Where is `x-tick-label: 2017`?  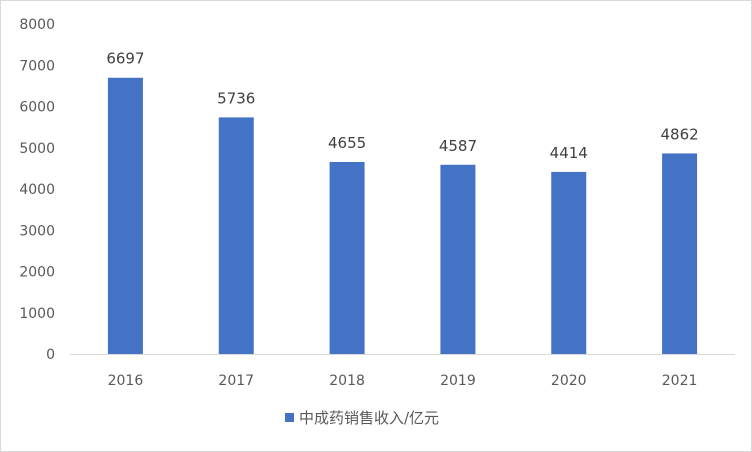
x-tick-label: 2017 is located at coordinates (236, 381).